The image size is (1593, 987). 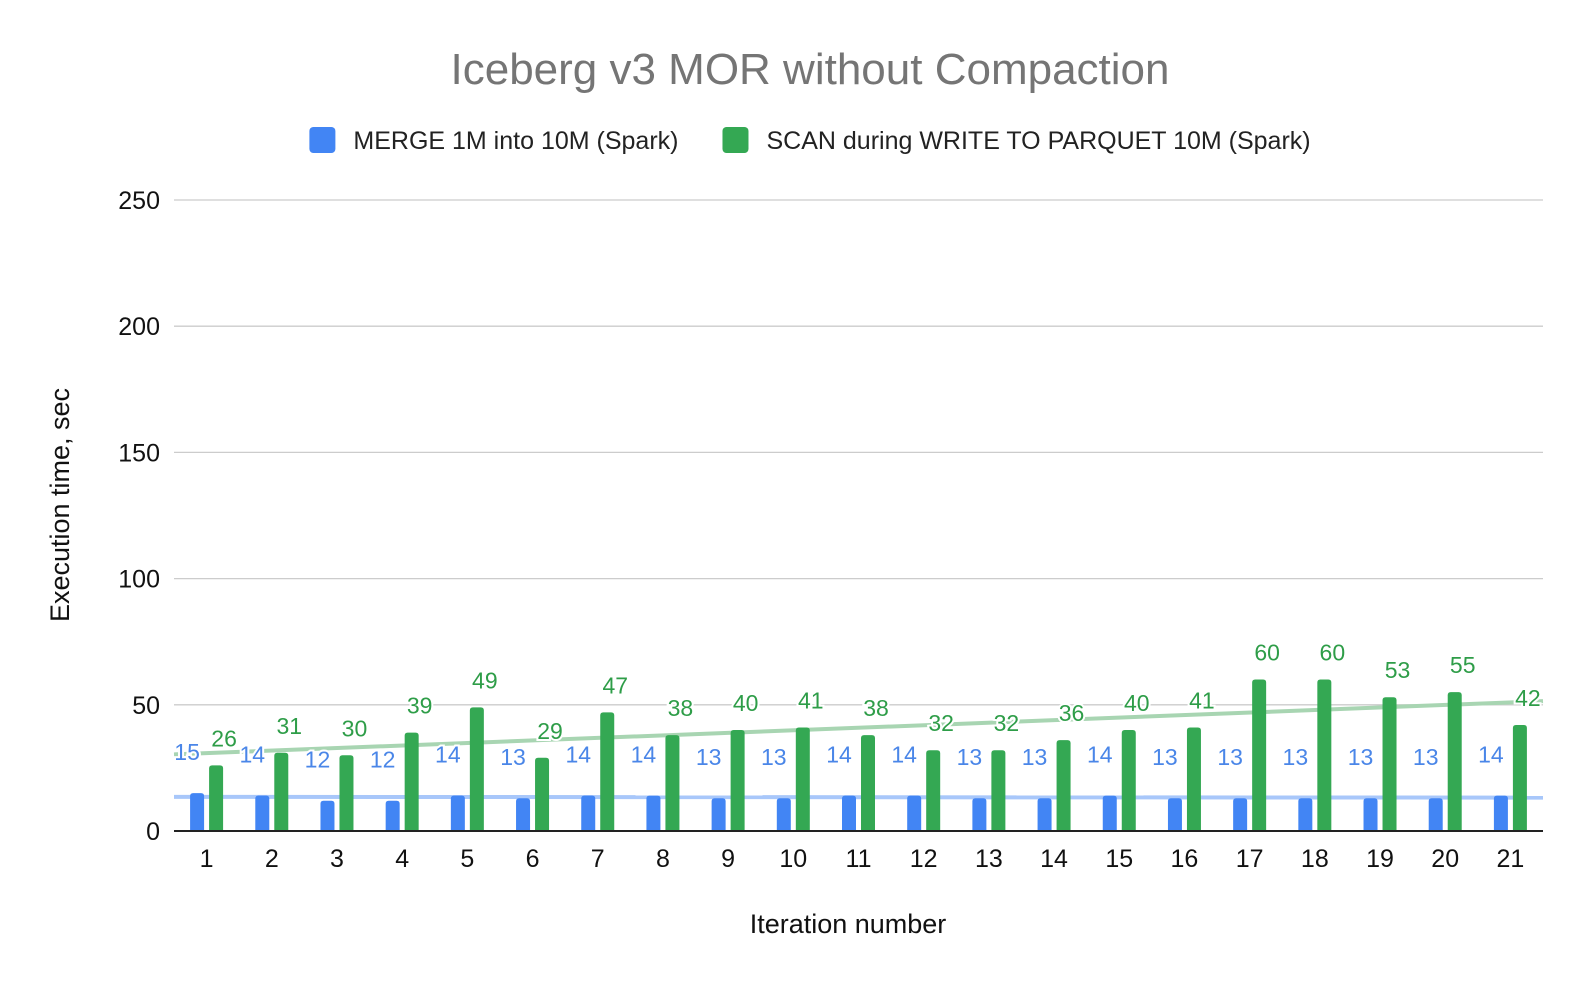 What do you see at coordinates (355, 728) in the screenshot?
I see `data-label-series-2: 30` at bounding box center [355, 728].